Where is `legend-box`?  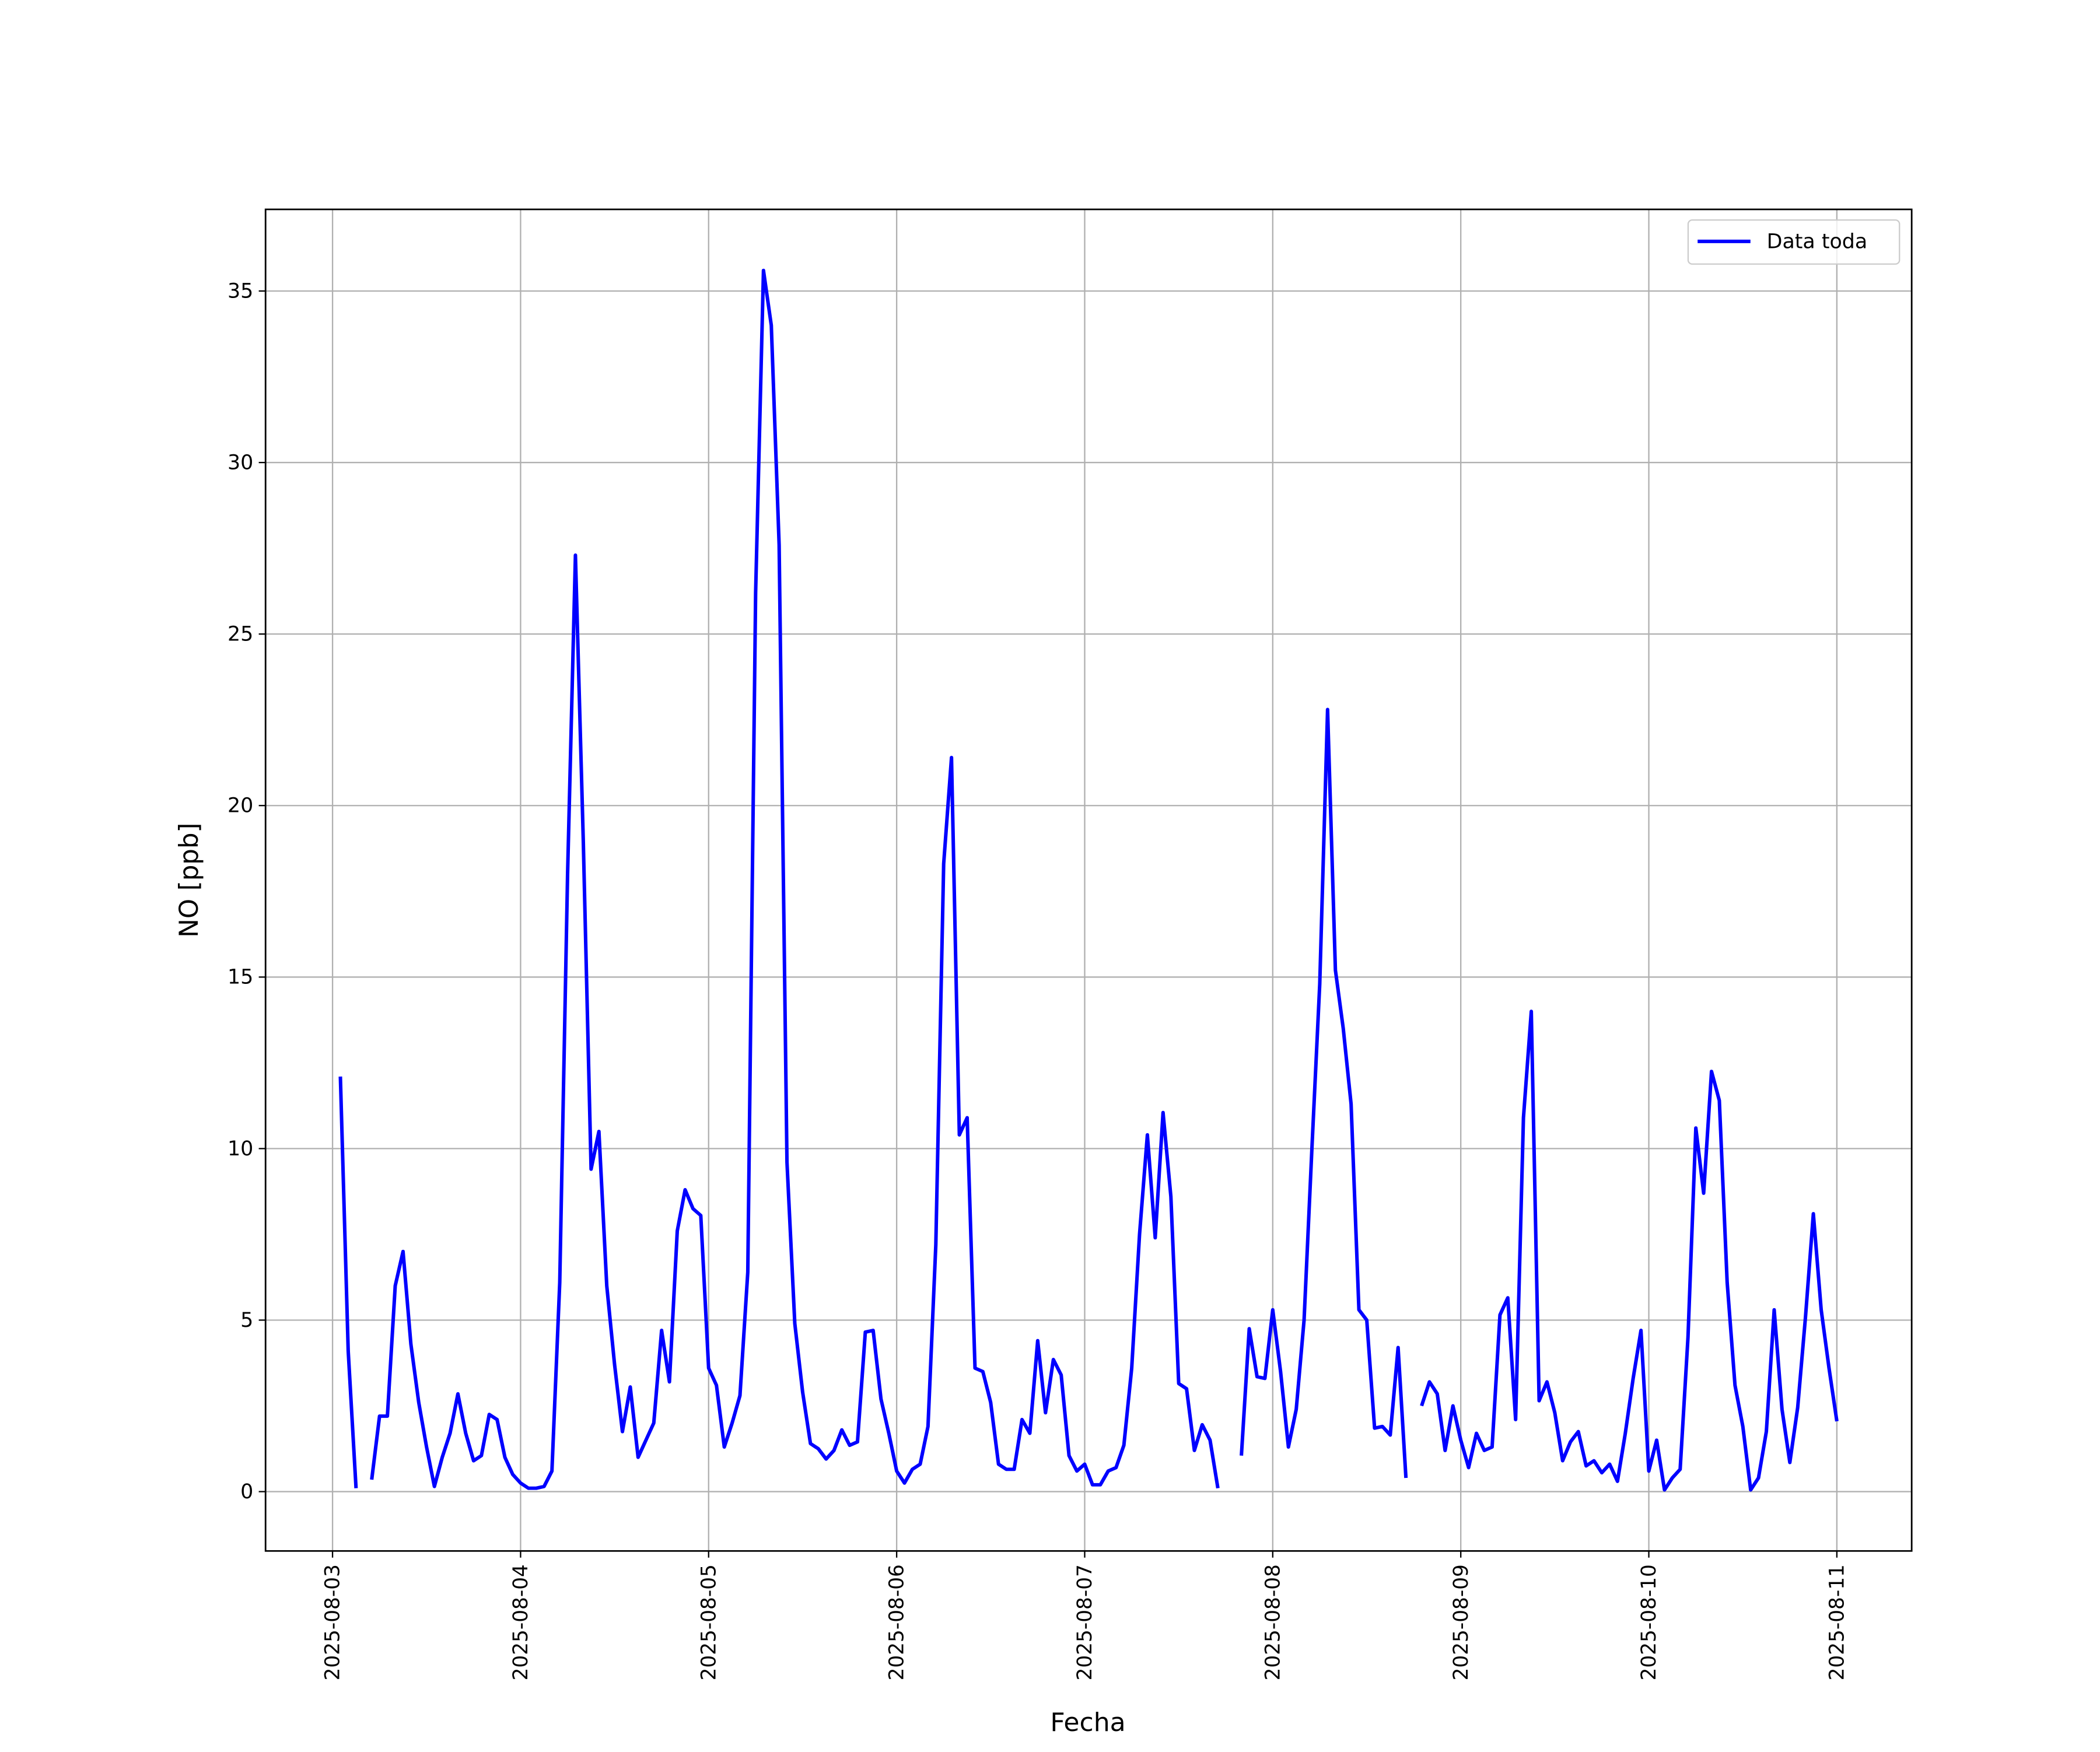
legend-box is located at coordinates (1794, 242).